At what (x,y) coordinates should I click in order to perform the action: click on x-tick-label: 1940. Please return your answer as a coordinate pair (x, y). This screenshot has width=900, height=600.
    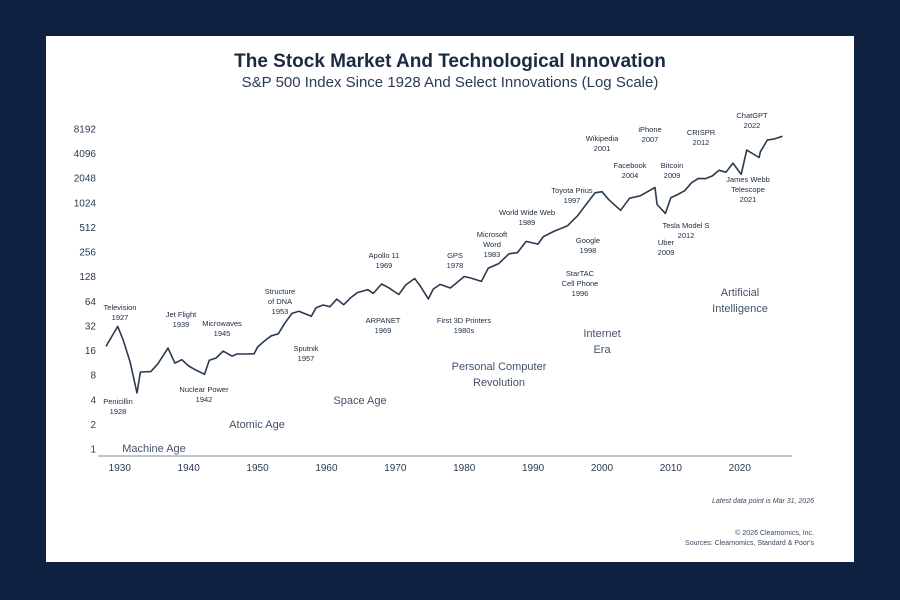
    Looking at the image, I should click on (189, 468).